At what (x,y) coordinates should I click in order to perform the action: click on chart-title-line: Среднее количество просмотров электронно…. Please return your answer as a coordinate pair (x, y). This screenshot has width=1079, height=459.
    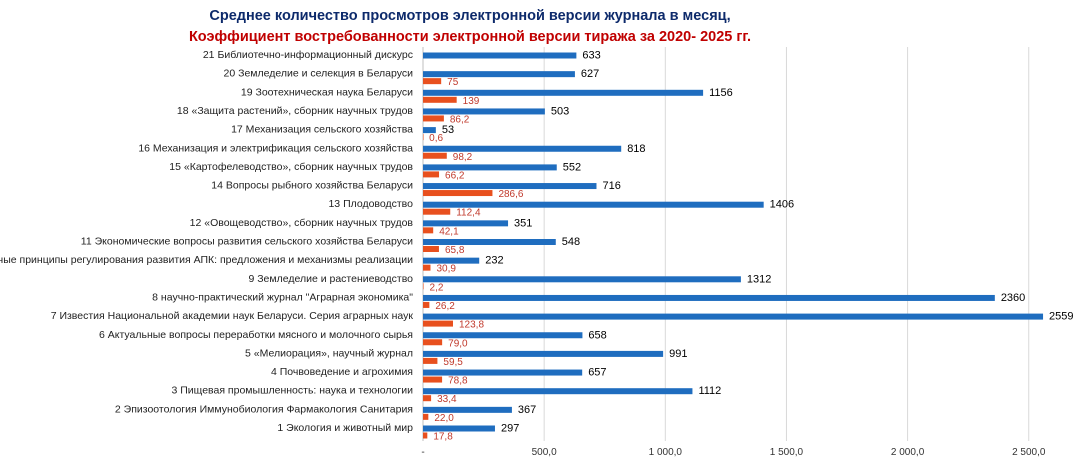
    Looking at the image, I should click on (470, 16).